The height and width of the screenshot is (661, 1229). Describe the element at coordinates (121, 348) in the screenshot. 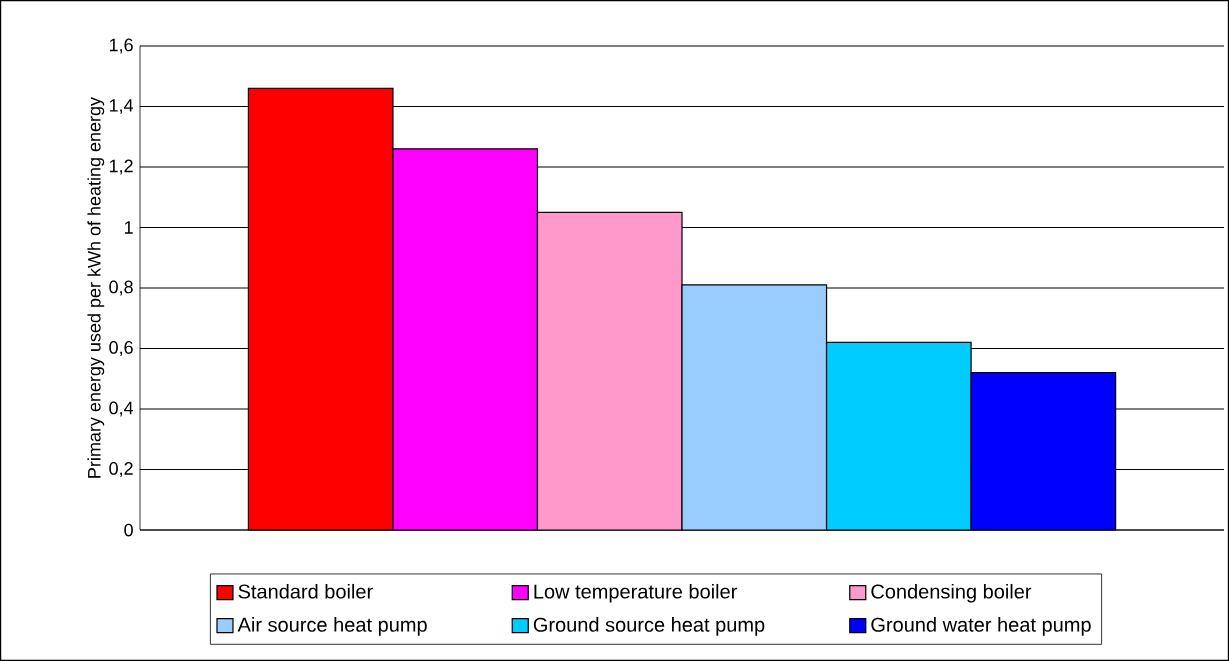

I see `y-tick-label: 0,6` at that location.